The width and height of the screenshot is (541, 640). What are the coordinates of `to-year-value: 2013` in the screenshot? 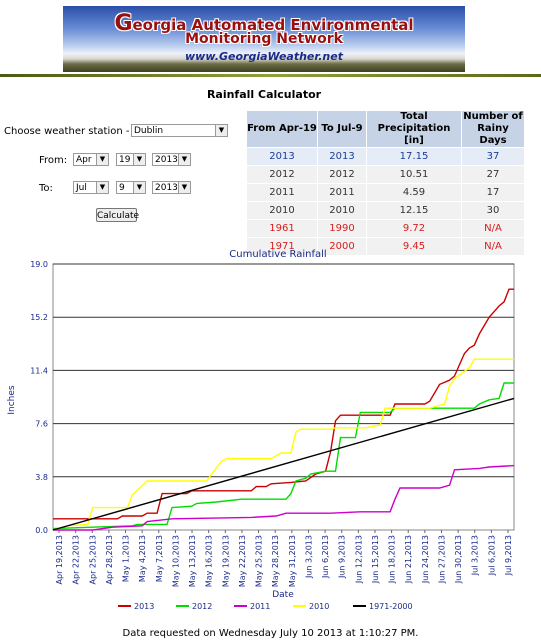 It's located at (166, 188).